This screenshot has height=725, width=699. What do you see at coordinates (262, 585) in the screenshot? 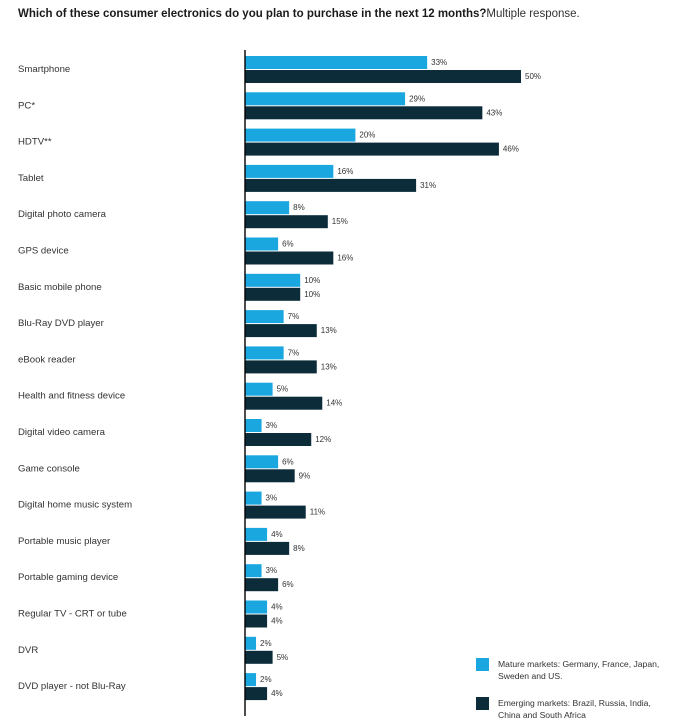
I see `bar-emerging-portable-gaming-device` at bounding box center [262, 585].